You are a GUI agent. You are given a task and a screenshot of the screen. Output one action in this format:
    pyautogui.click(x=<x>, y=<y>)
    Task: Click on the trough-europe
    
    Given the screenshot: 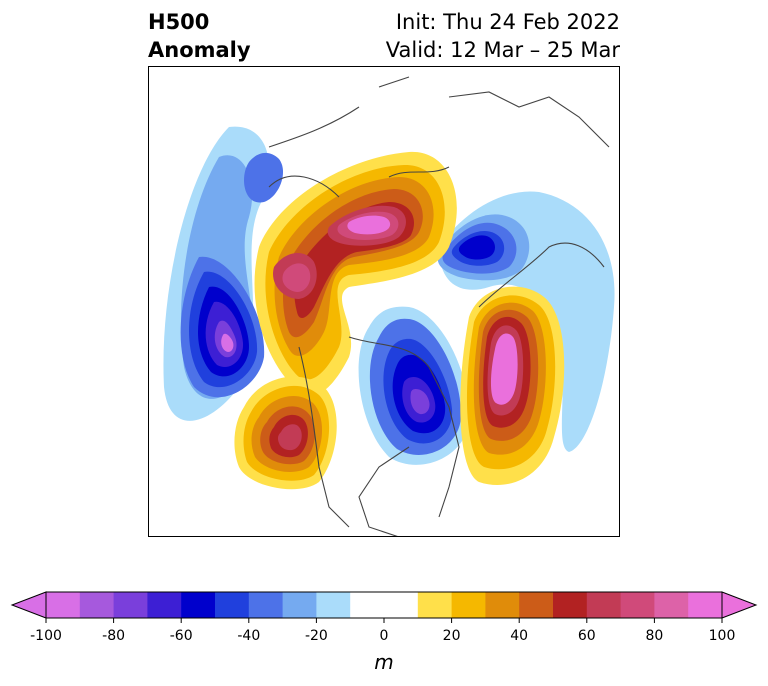 What is the action you would take?
    pyautogui.click(x=526, y=321)
    